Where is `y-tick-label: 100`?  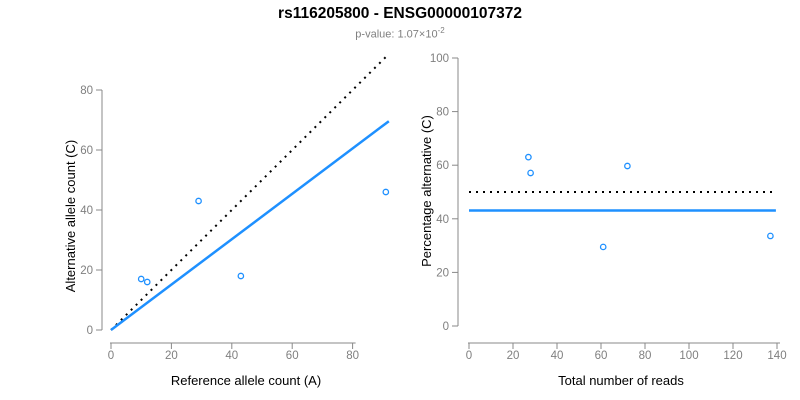 y-tick-label: 100 is located at coordinates (439, 59).